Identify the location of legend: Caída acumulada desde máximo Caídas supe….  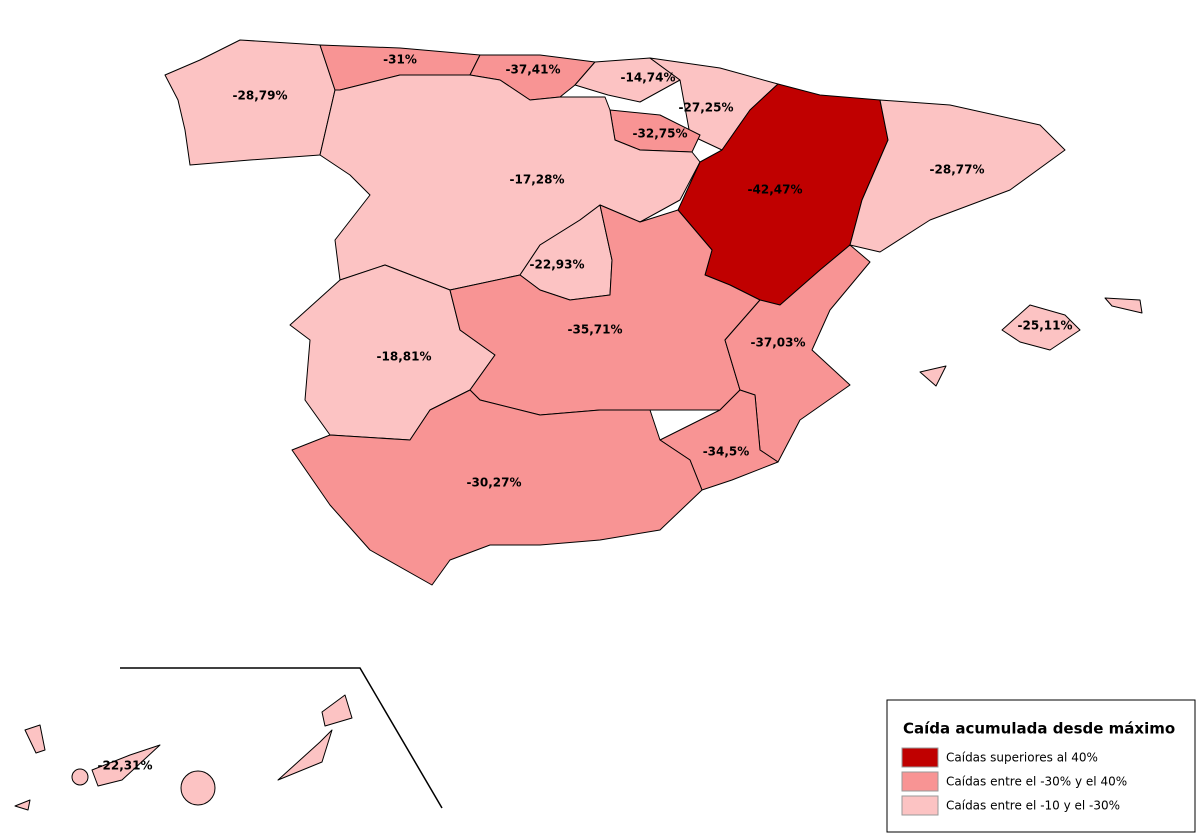
(1041, 766).